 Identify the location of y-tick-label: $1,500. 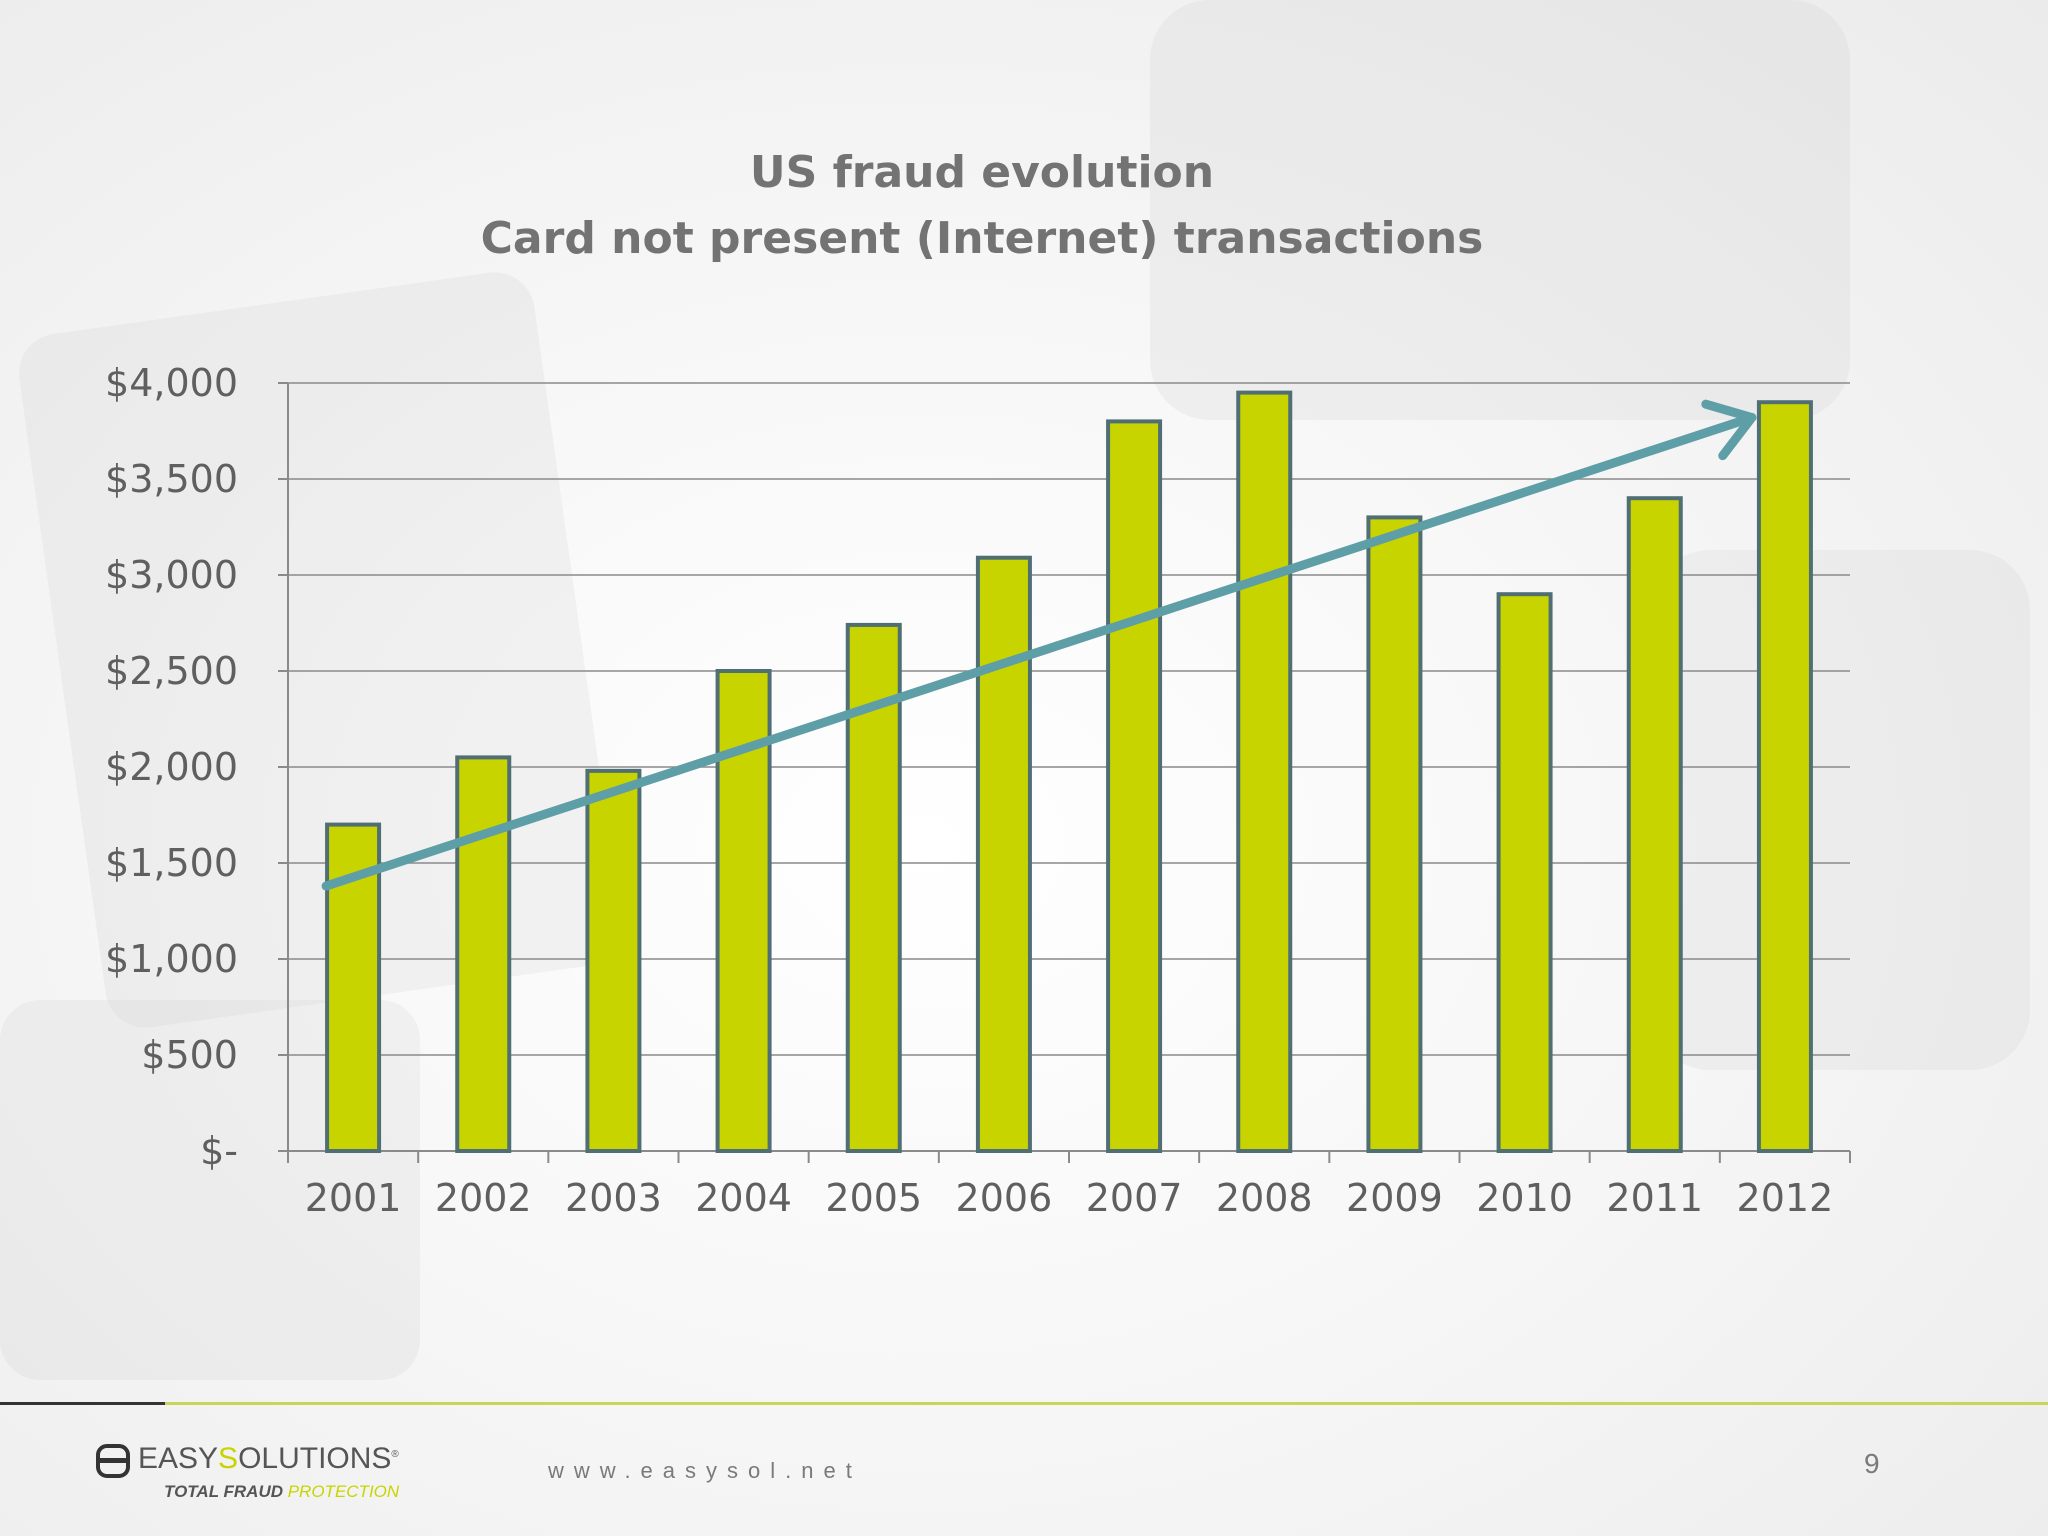
(171, 863).